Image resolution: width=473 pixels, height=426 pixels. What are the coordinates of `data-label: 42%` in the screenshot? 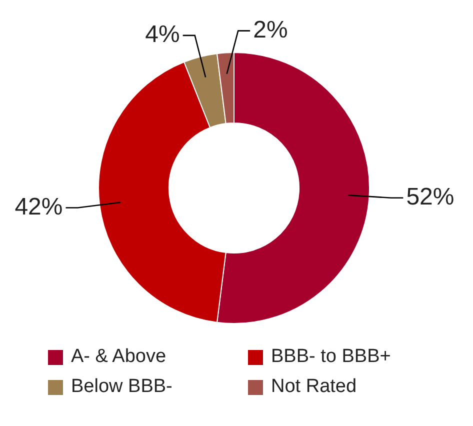 It's located at (38, 206).